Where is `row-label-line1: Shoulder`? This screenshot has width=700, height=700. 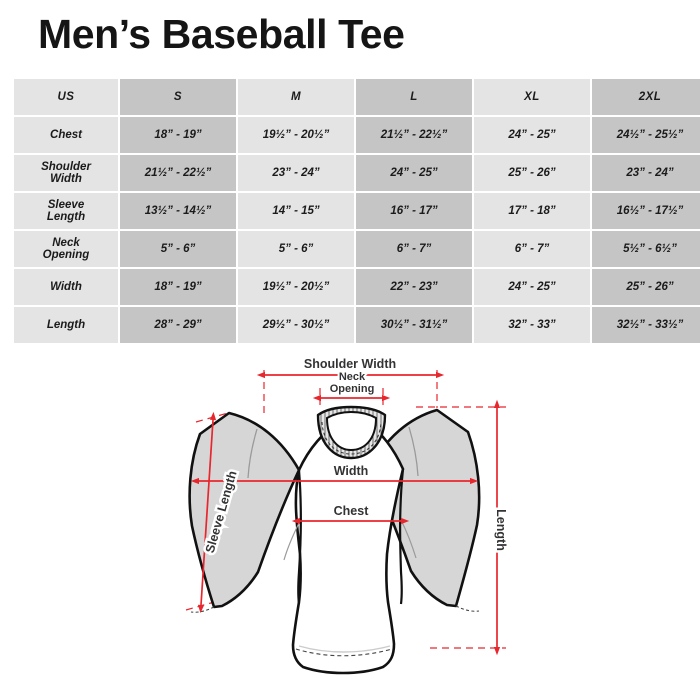 row-label-line1: Shoulder is located at coordinates (66, 166).